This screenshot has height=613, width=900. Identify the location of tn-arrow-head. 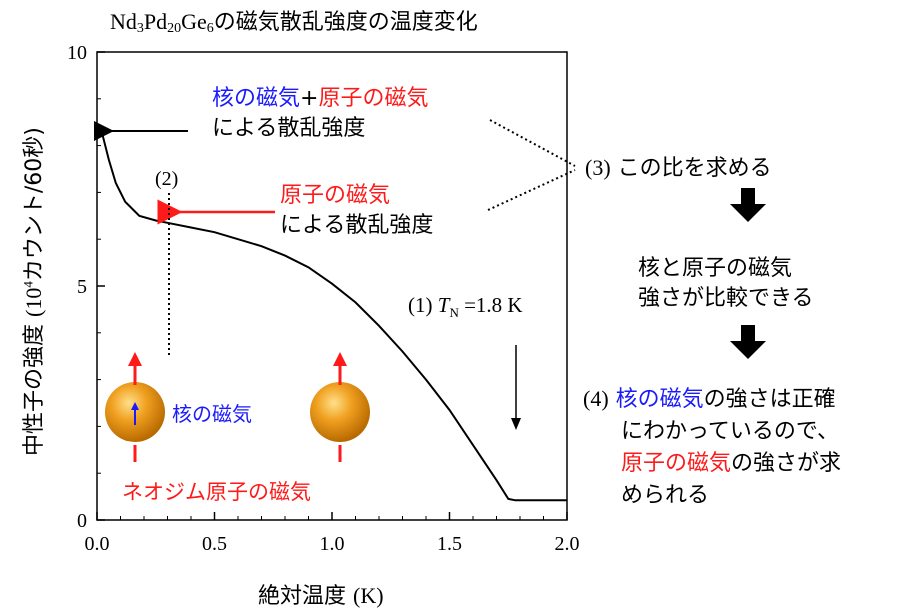
(516, 424).